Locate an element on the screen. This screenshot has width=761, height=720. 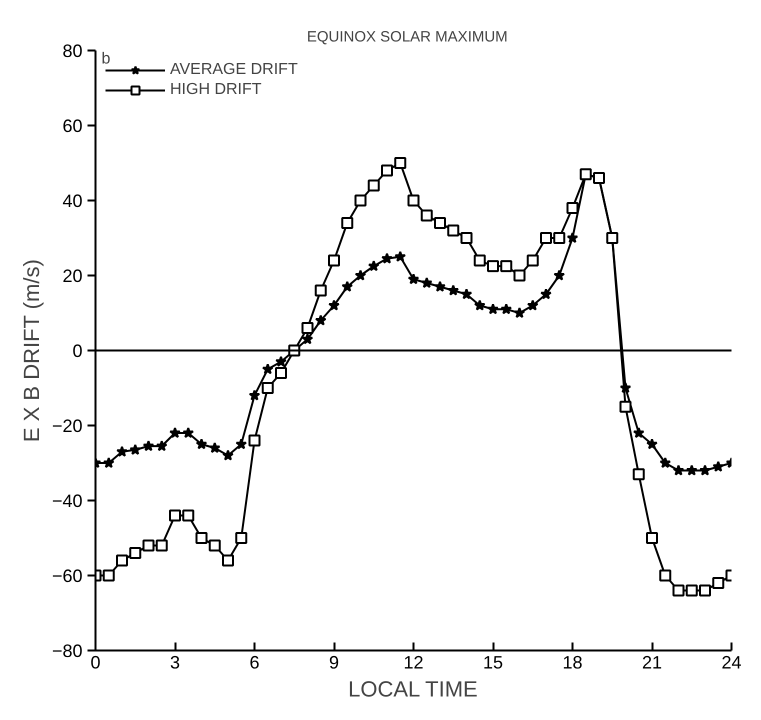
y-tick-label: 40 is located at coordinates (72, 201).